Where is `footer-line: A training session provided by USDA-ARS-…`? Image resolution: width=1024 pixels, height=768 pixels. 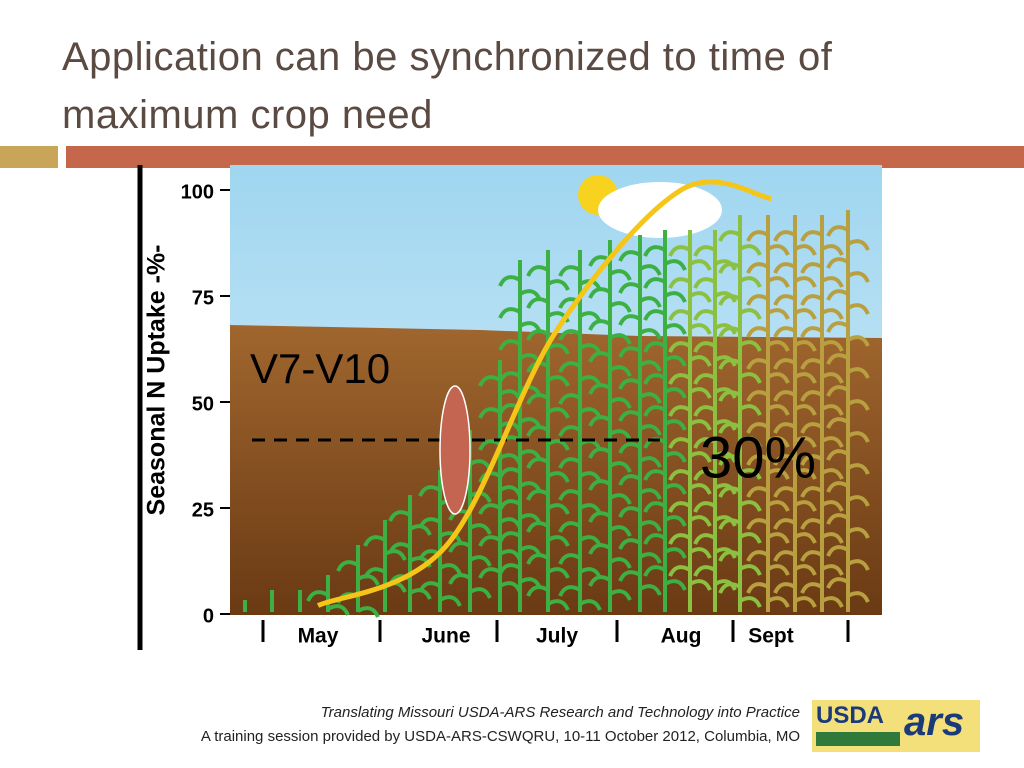
footer-line: A training session provided by USDA-ARS-… is located at coordinates (500, 736).